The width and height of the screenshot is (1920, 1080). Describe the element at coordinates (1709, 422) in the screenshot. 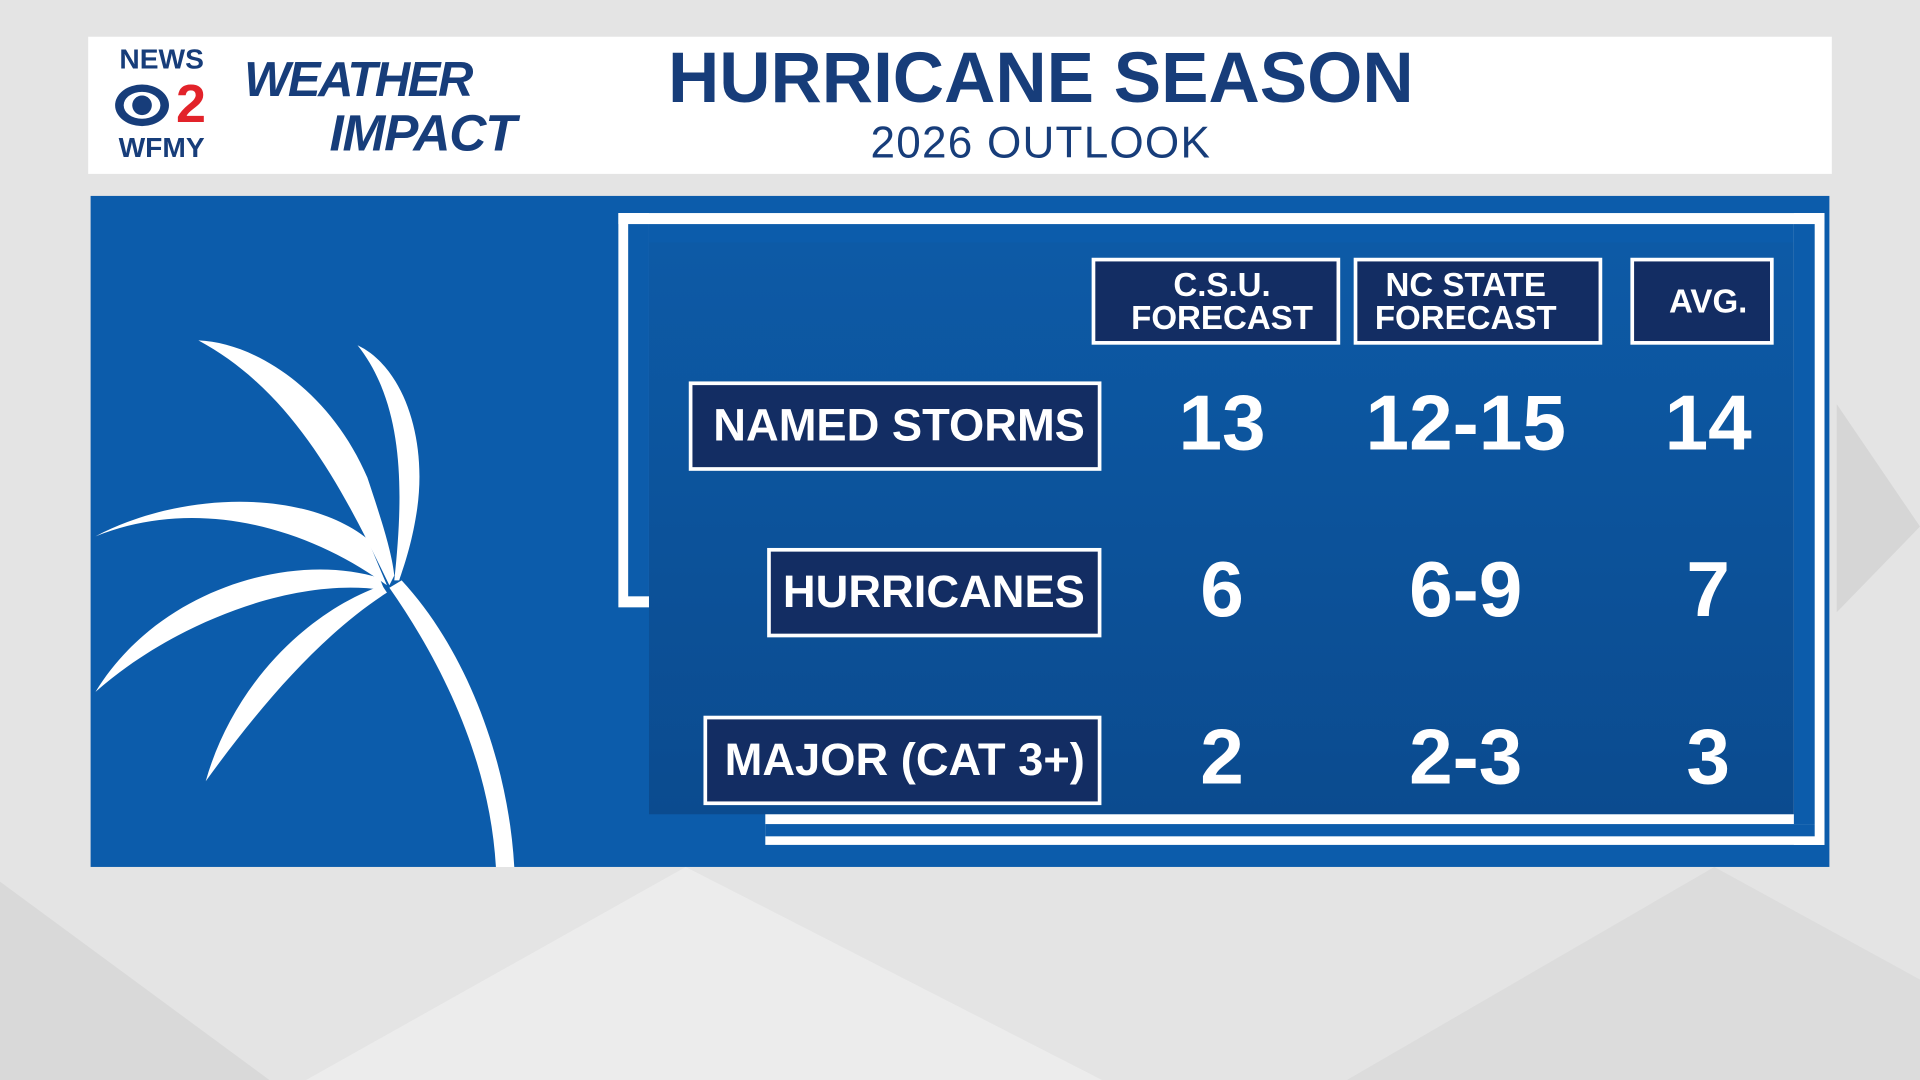

I see `table-value: 14` at that location.